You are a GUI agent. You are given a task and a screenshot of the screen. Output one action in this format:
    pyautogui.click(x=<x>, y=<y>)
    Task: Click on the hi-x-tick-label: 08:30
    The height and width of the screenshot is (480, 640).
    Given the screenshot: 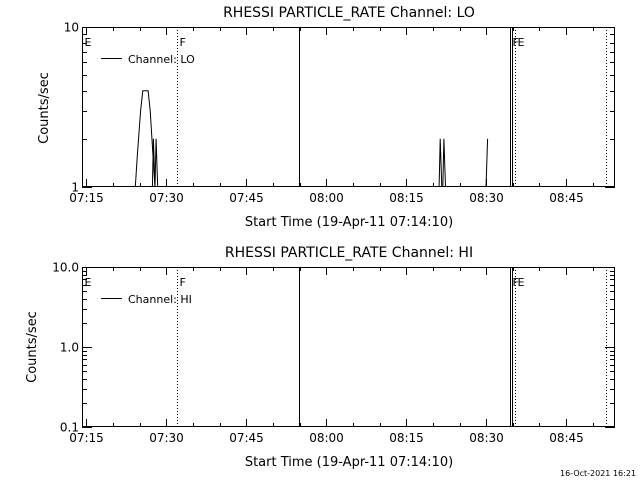 What is the action you would take?
    pyautogui.click(x=486, y=438)
    